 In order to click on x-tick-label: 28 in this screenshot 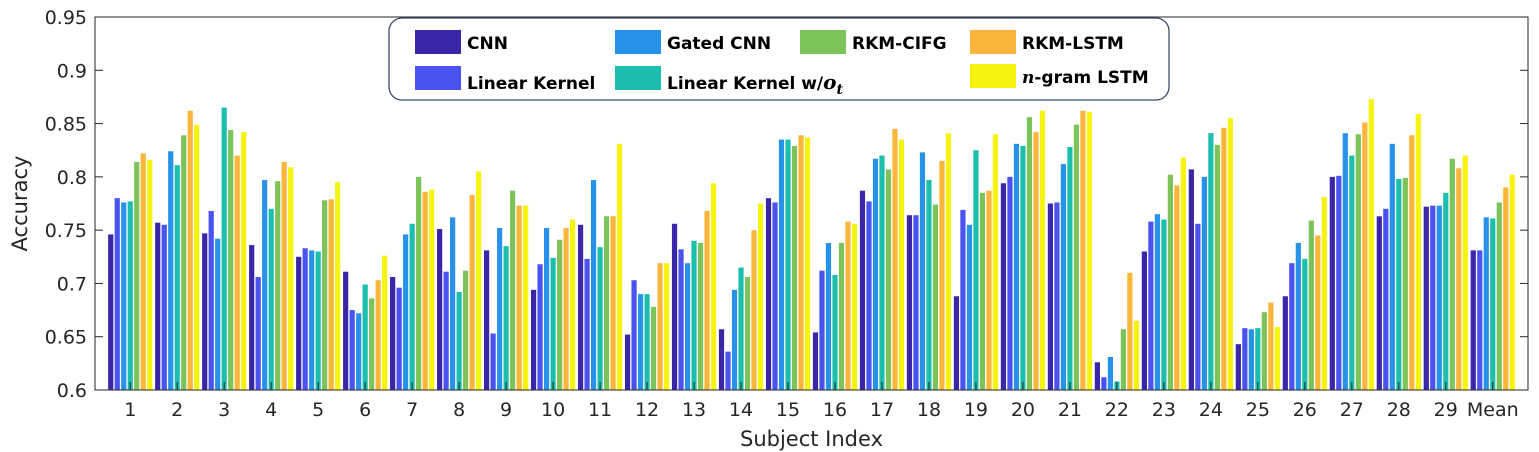, I will do `click(1399, 410)`.